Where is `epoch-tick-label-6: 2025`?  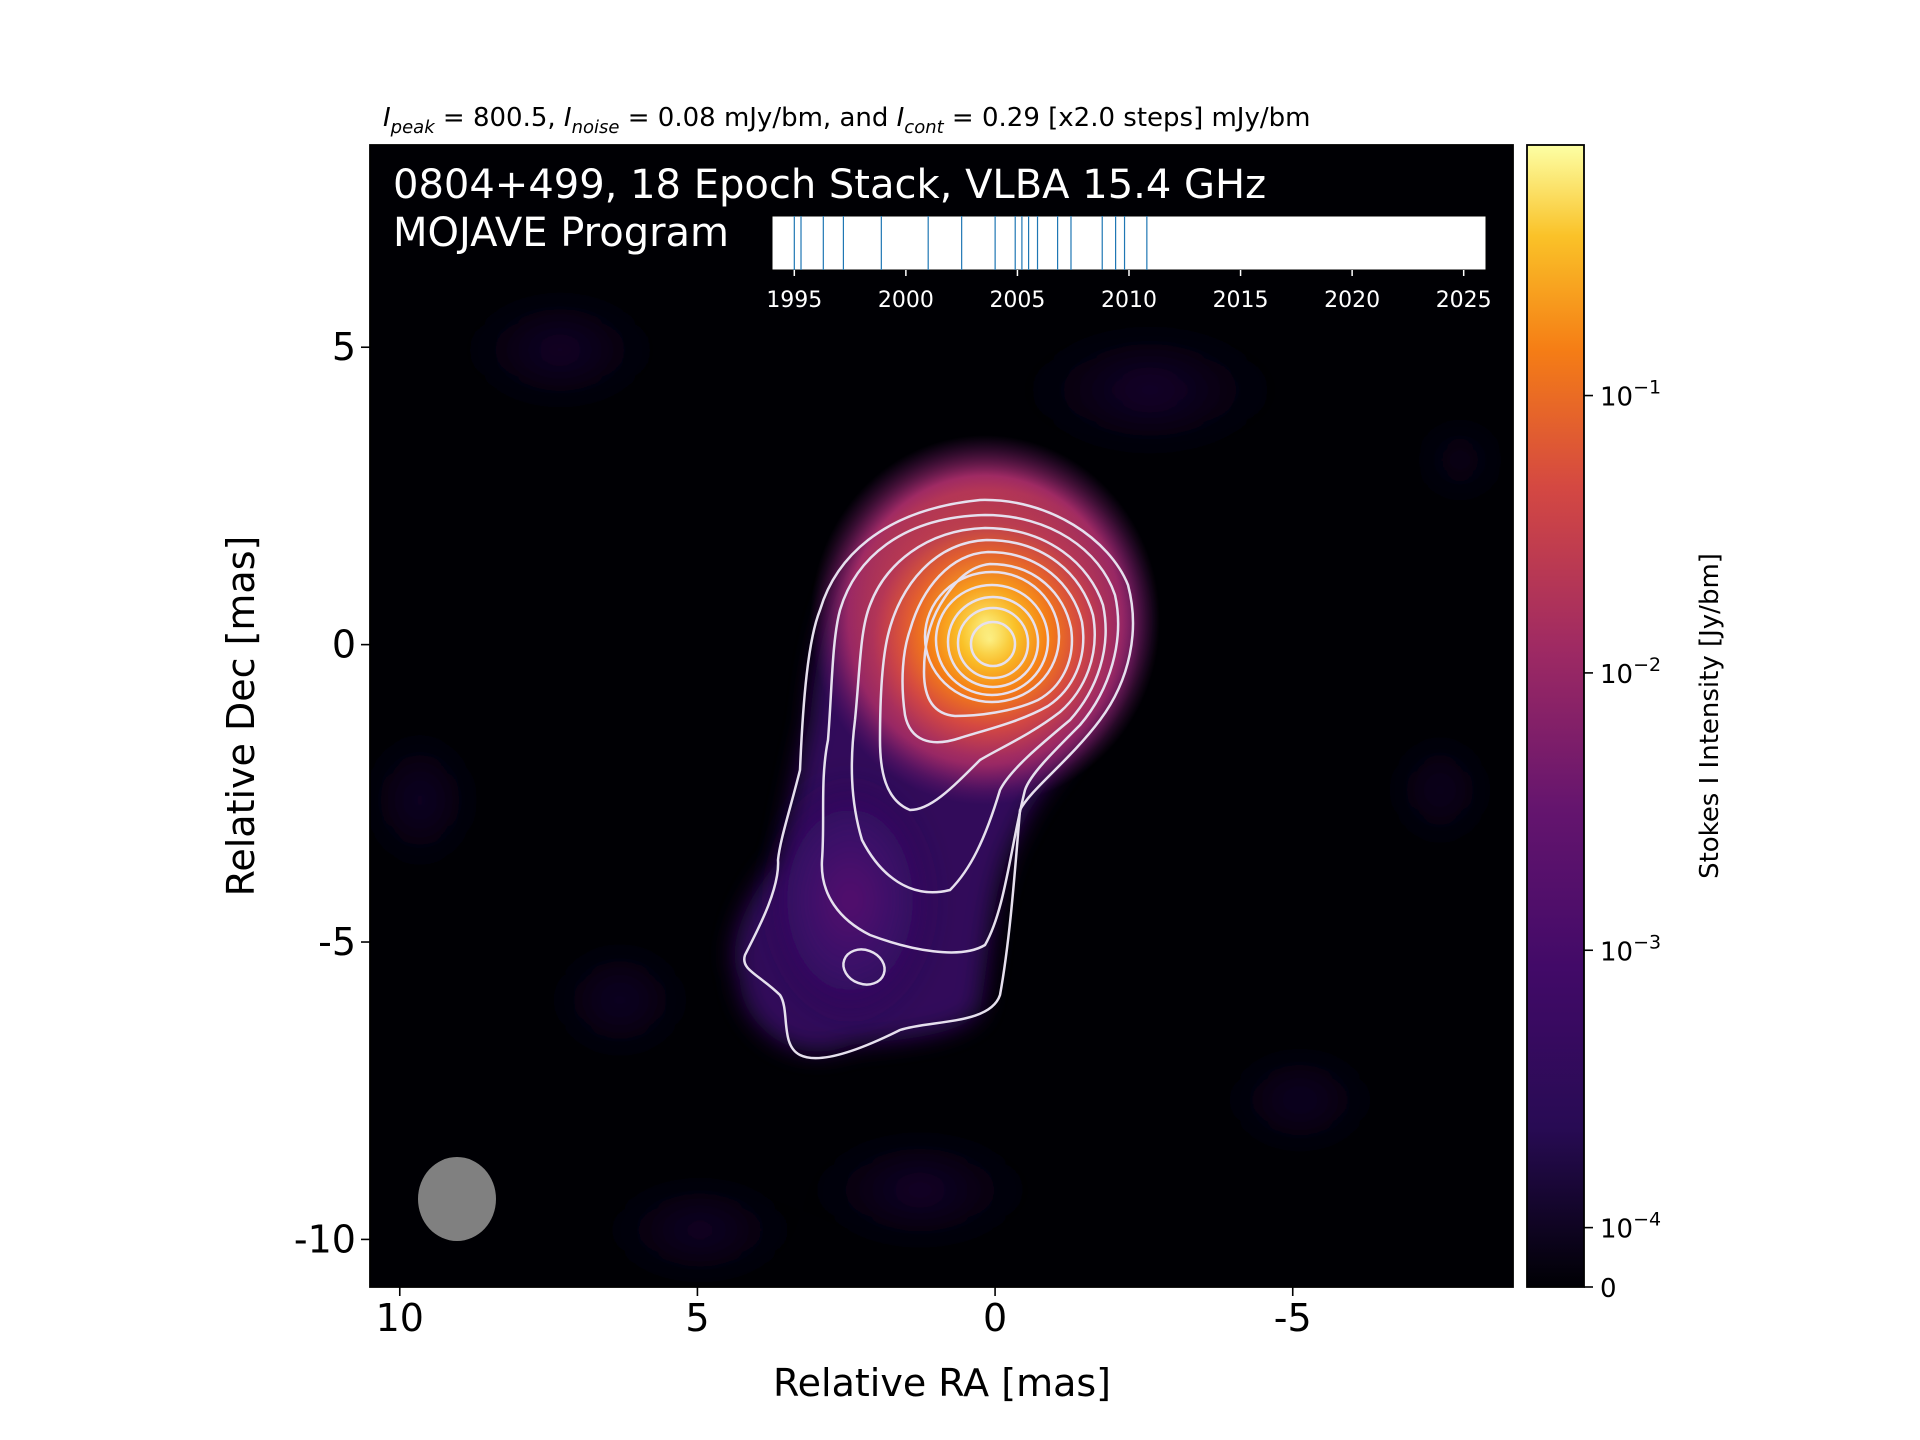 epoch-tick-label-6: 2025 is located at coordinates (1464, 300).